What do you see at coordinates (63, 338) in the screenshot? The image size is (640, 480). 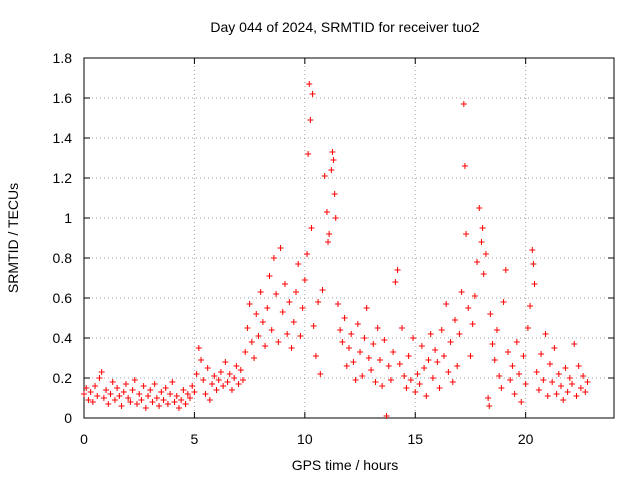 I see `y-tick-label: 0.4` at bounding box center [63, 338].